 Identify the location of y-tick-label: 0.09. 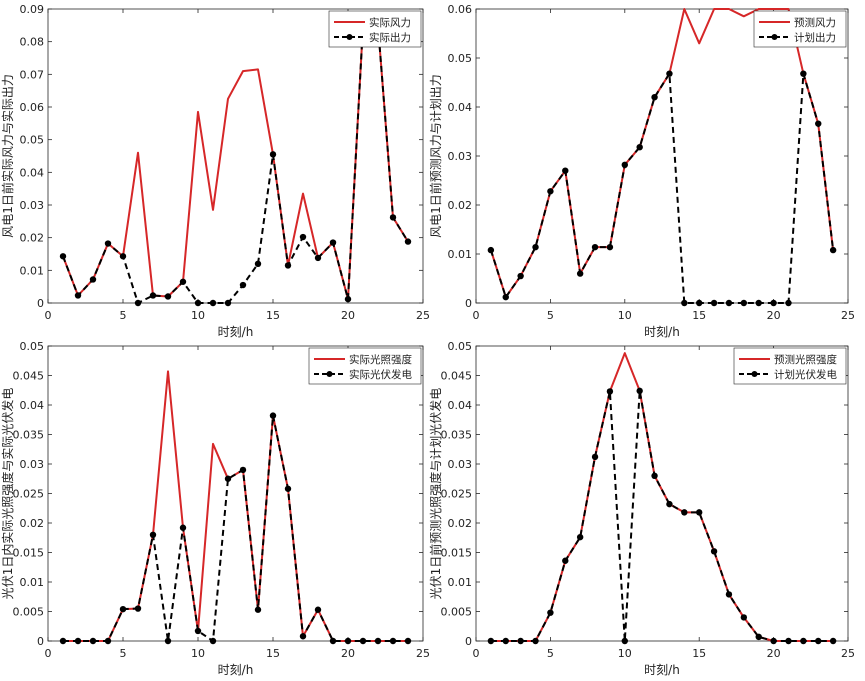
(32, 9).